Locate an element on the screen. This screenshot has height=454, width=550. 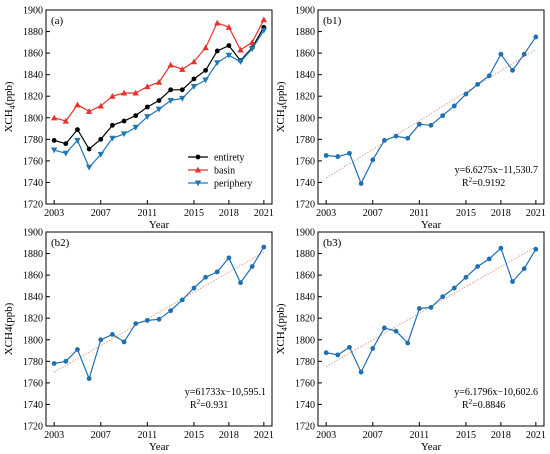
r-squared-label: R2=0.8846 is located at coordinates (483, 404).